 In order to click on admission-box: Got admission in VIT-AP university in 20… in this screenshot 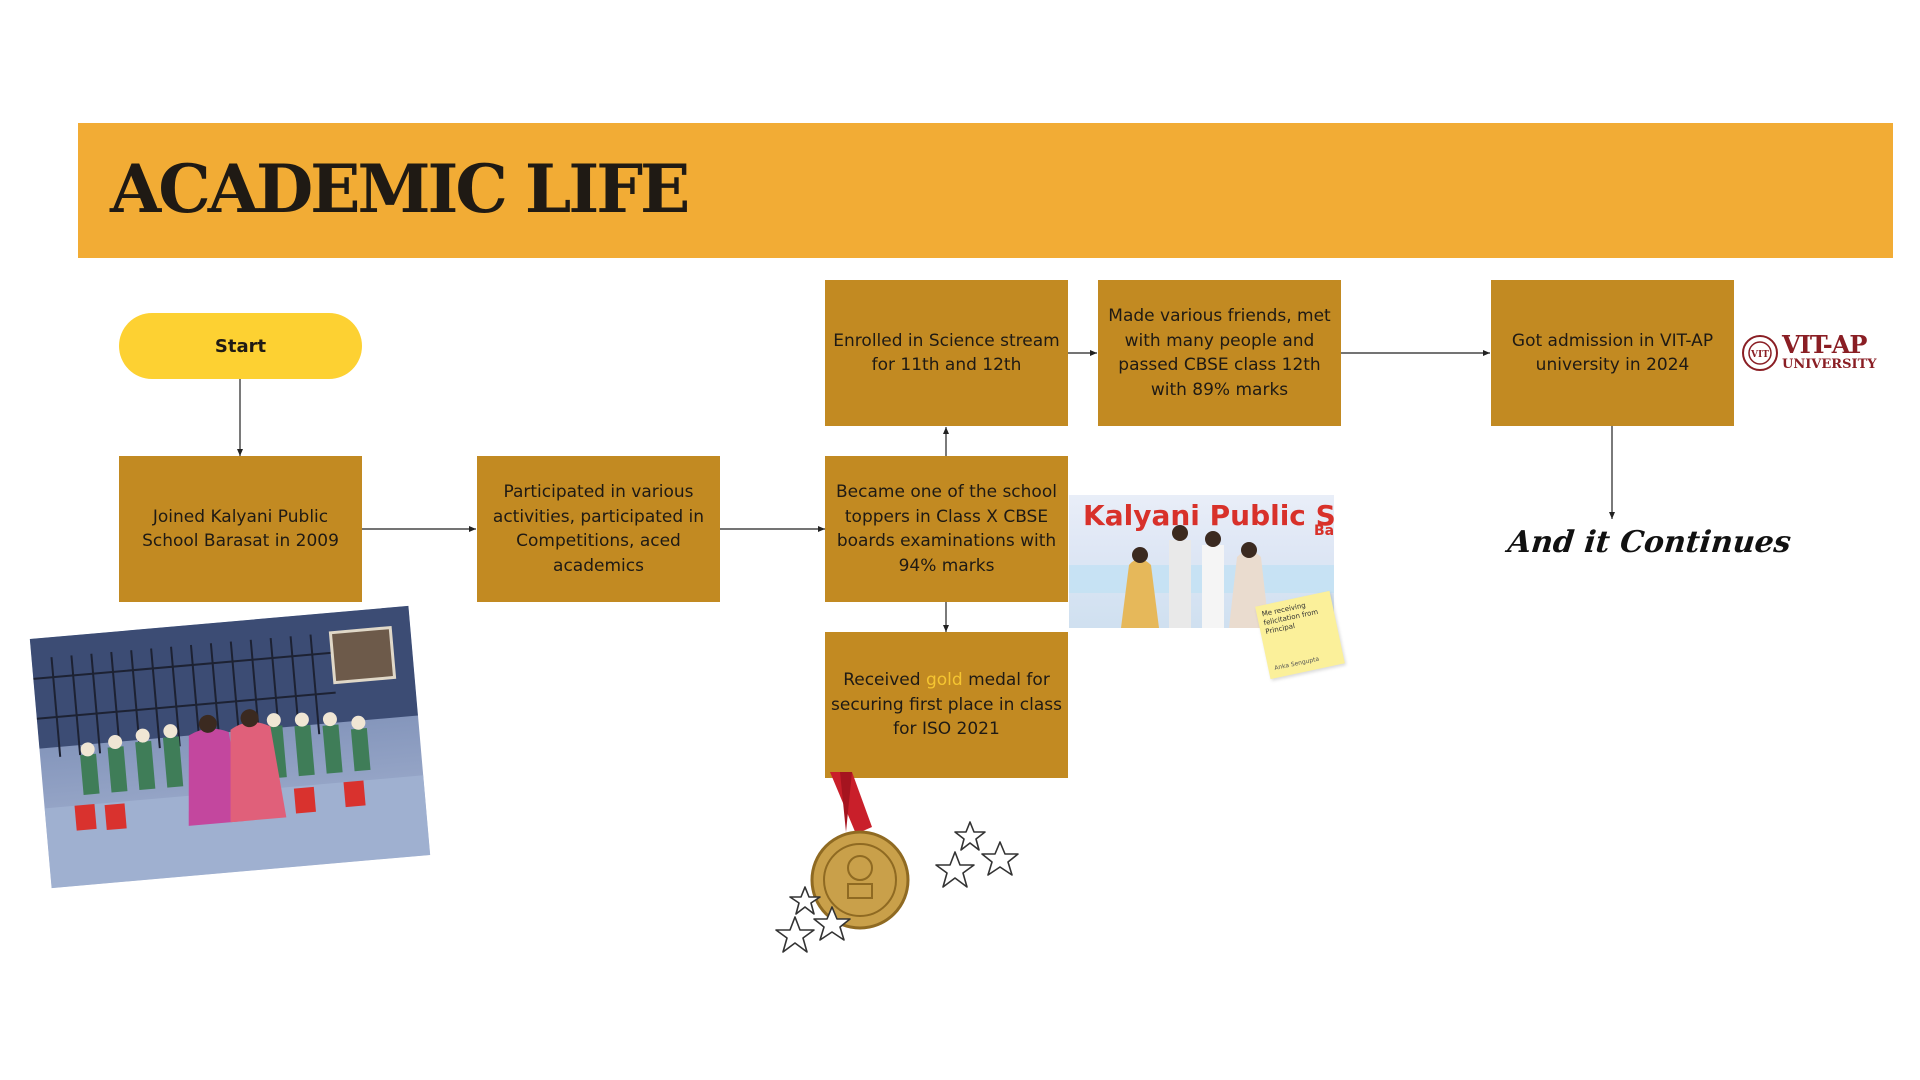, I will do `click(1612, 353)`.